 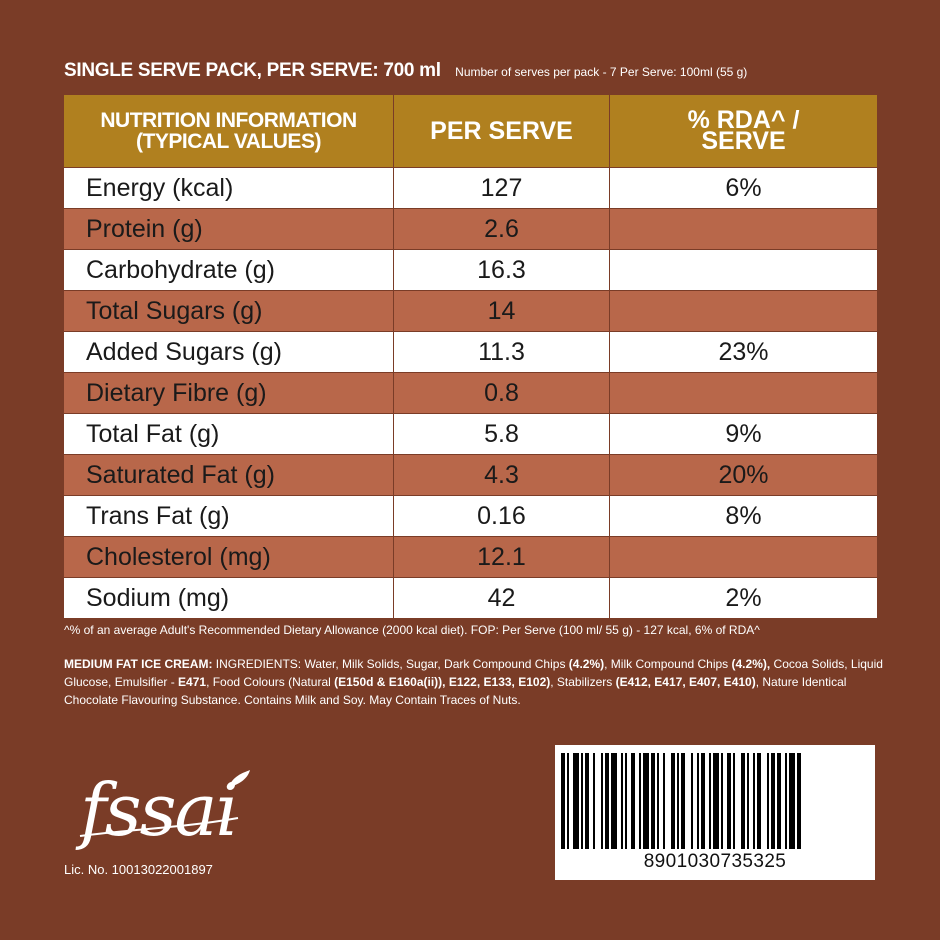 I want to click on nutrient-rda: 8%, so click(x=743, y=516).